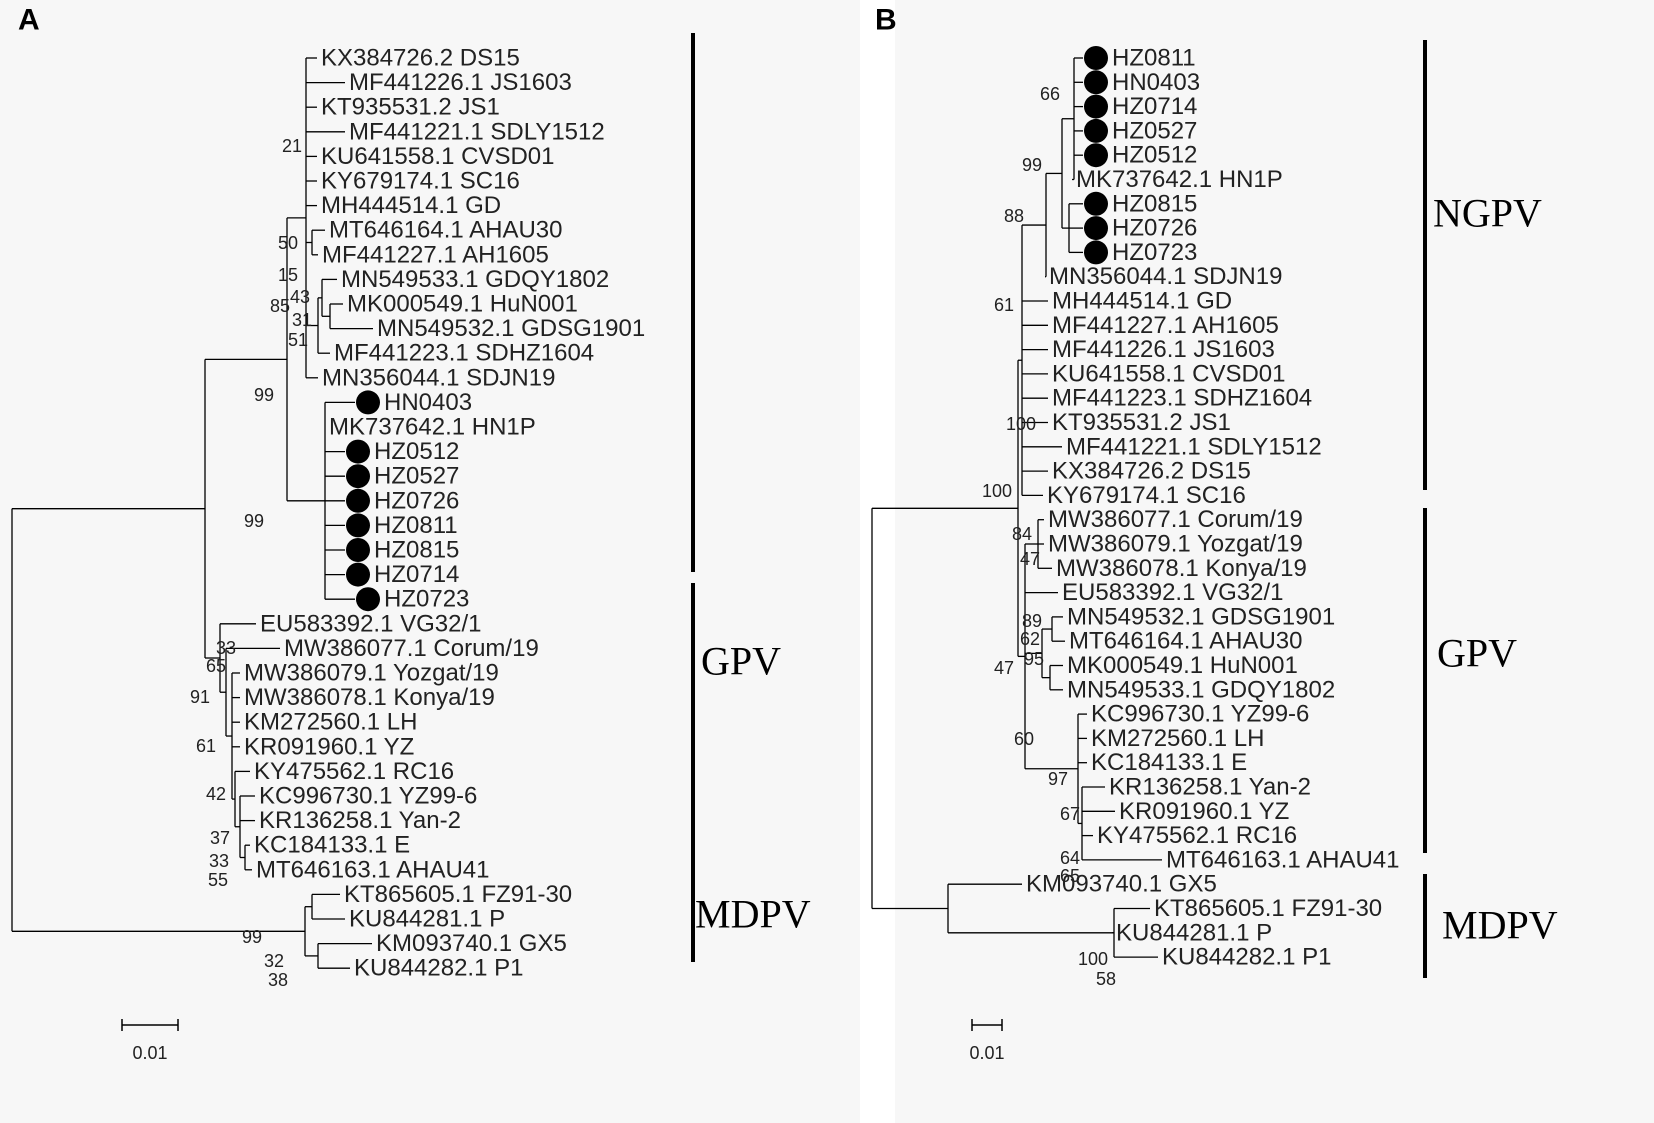 The height and width of the screenshot is (1123, 1654). What do you see at coordinates (416, 476) in the screenshot?
I see `leaf-label: HZ0527` at bounding box center [416, 476].